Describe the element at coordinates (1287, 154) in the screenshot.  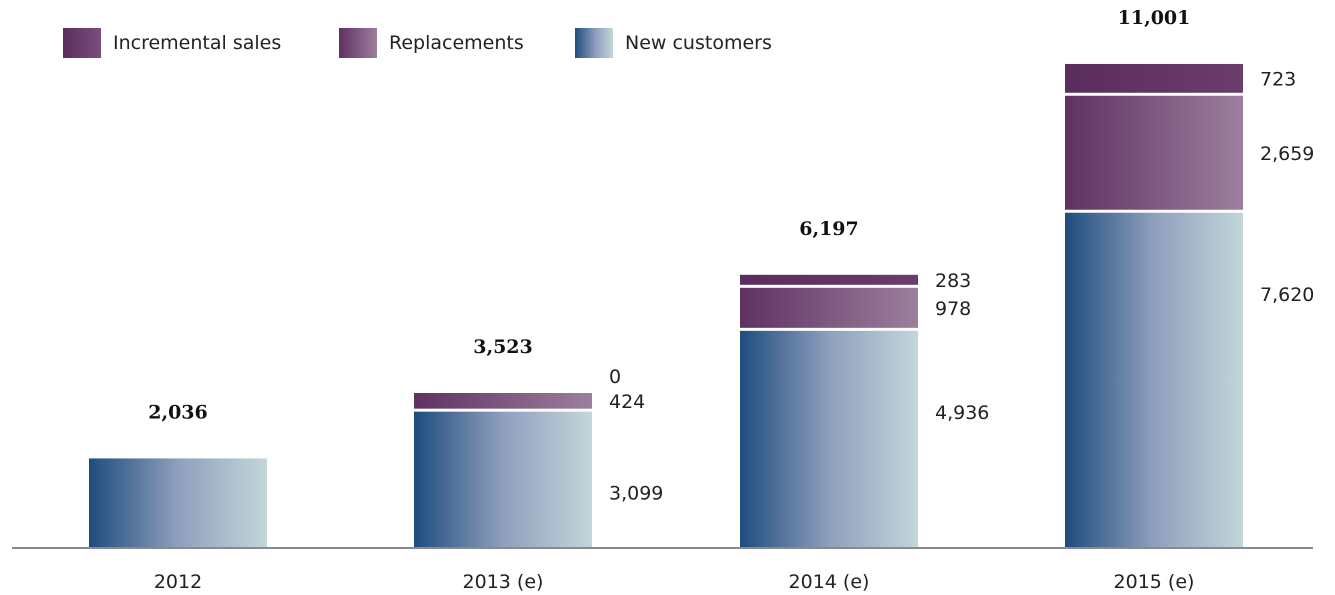
I see `value-label-replacements: 2,659` at that location.